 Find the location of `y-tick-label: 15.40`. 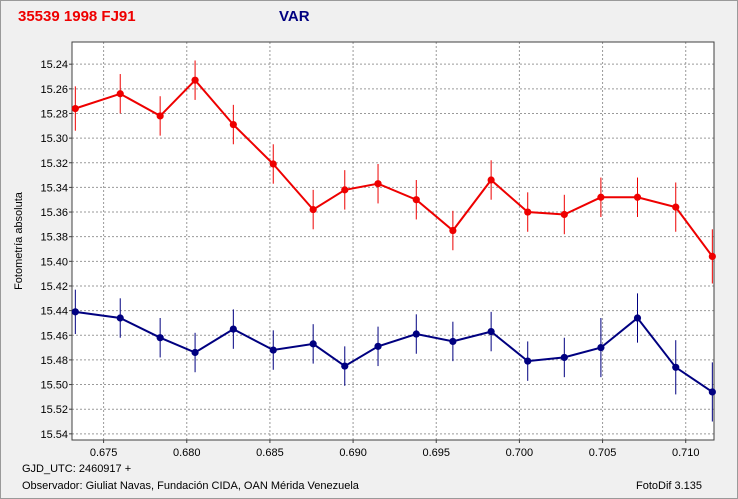

y-tick-label: 15.40 is located at coordinates (54, 262).